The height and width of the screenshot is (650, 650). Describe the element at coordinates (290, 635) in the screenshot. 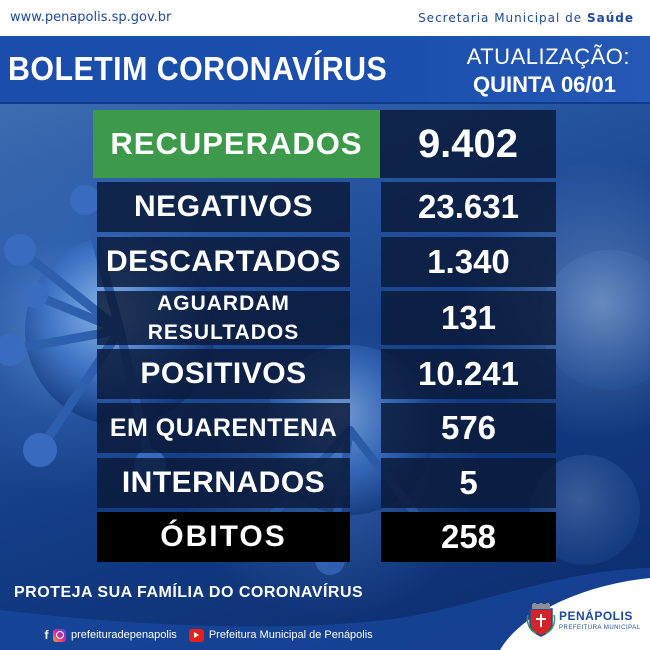

I see `youtube-channel: Prefeitura Municipal de Penápolis` at that location.